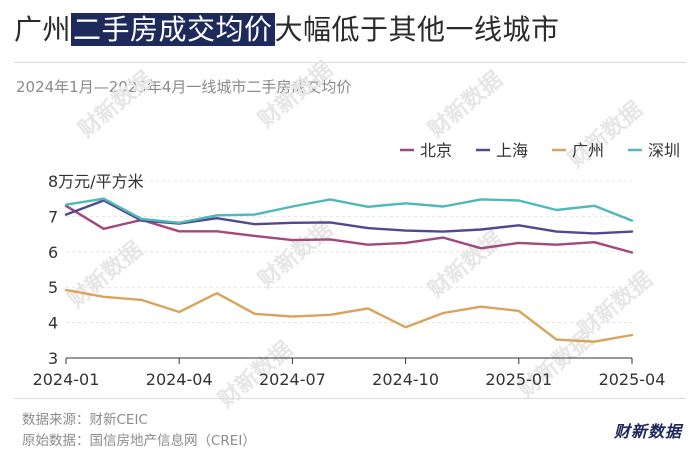 Image resolution: width=700 pixels, height=467 pixels. I want to click on legend-label-上海: 上海, so click(512, 150).